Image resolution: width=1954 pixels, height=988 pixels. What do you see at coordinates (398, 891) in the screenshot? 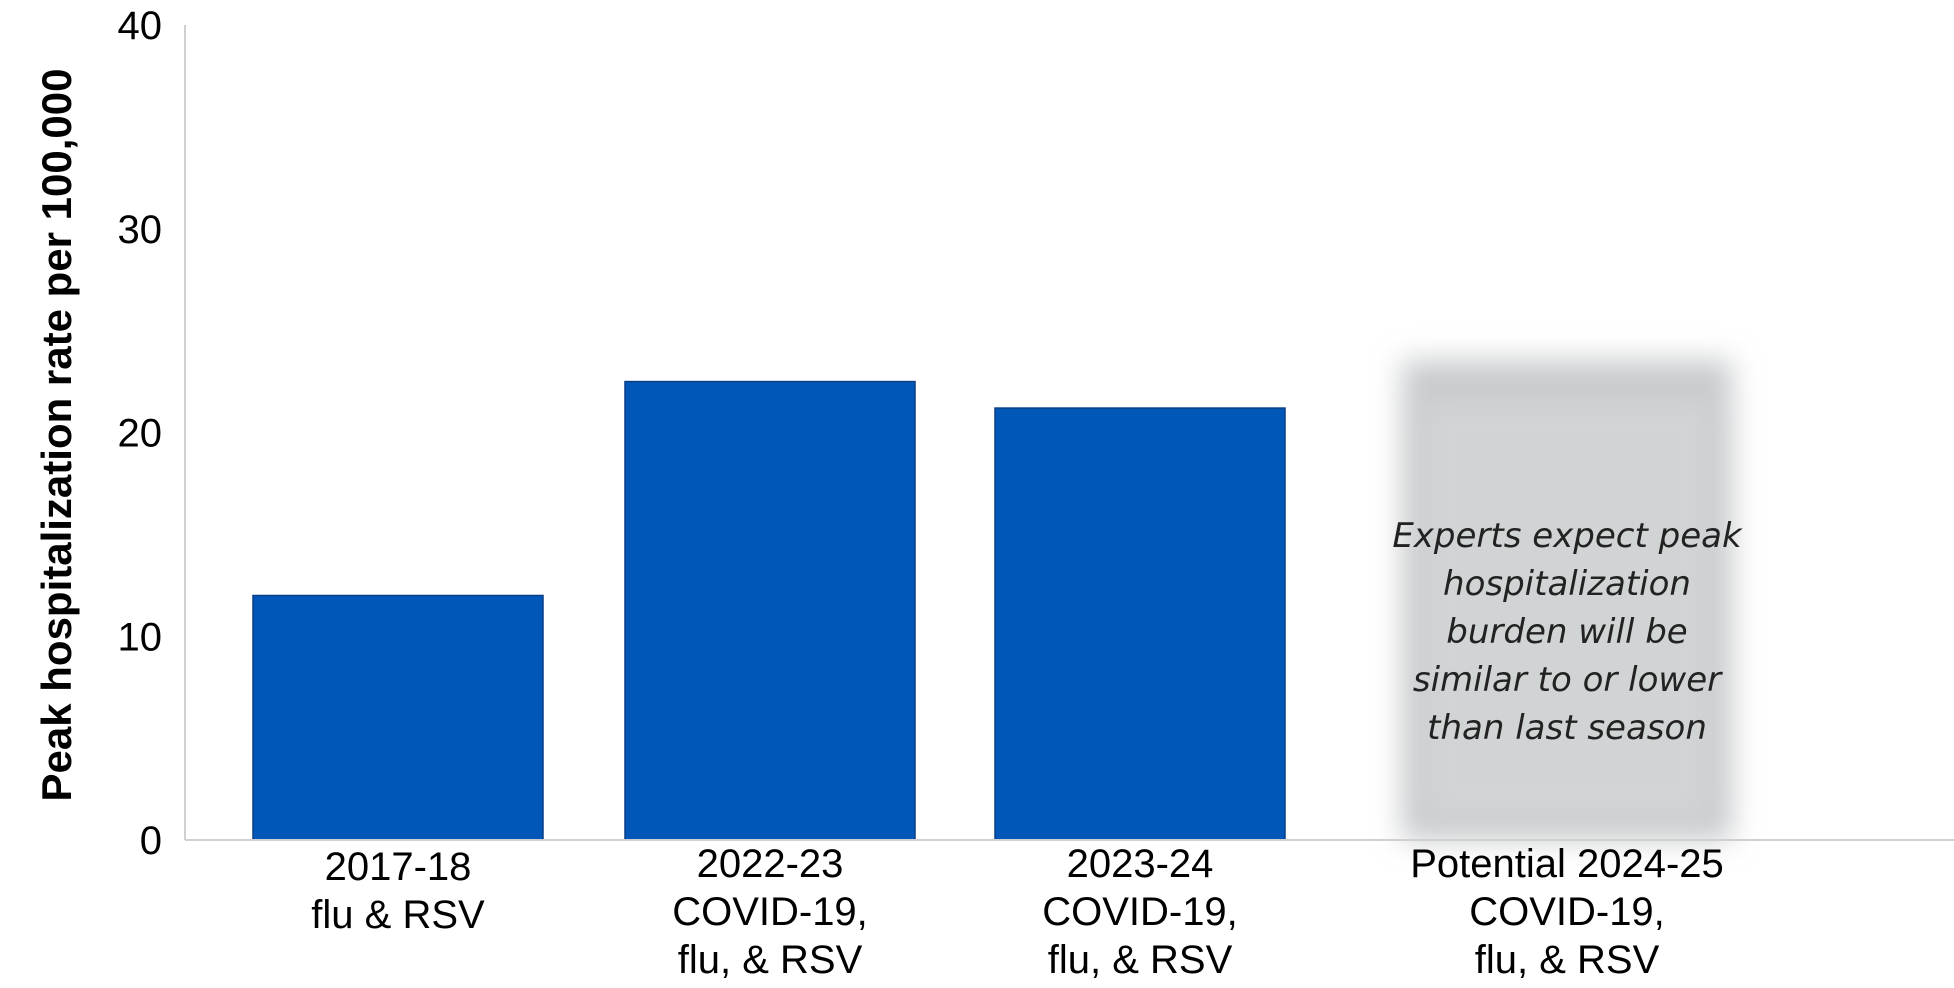
I see `x-category-label: 2017-18 flu & RSV` at bounding box center [398, 891].